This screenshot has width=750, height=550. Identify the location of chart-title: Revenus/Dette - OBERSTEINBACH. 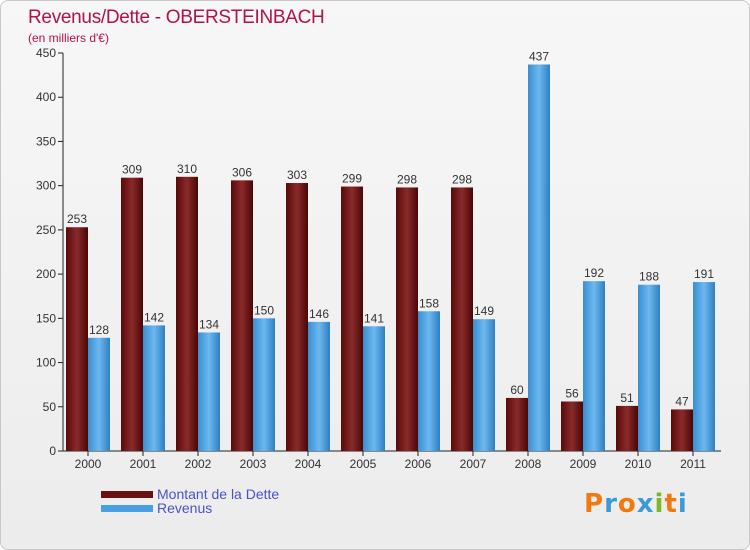
(176, 17).